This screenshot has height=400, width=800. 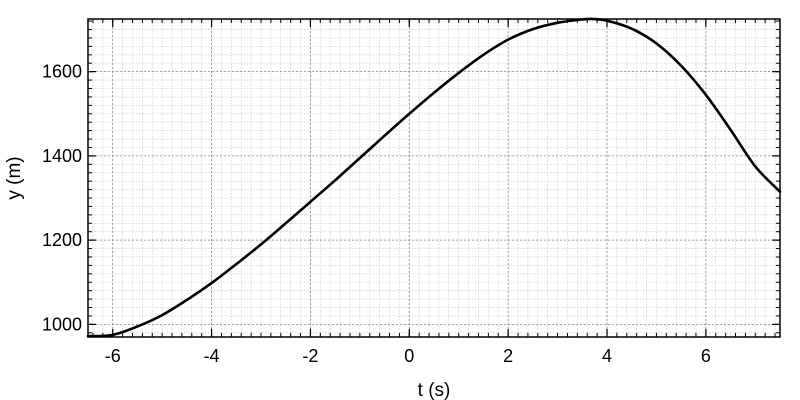 What do you see at coordinates (62, 72) in the screenshot?
I see `y-tick-label: 1600` at bounding box center [62, 72].